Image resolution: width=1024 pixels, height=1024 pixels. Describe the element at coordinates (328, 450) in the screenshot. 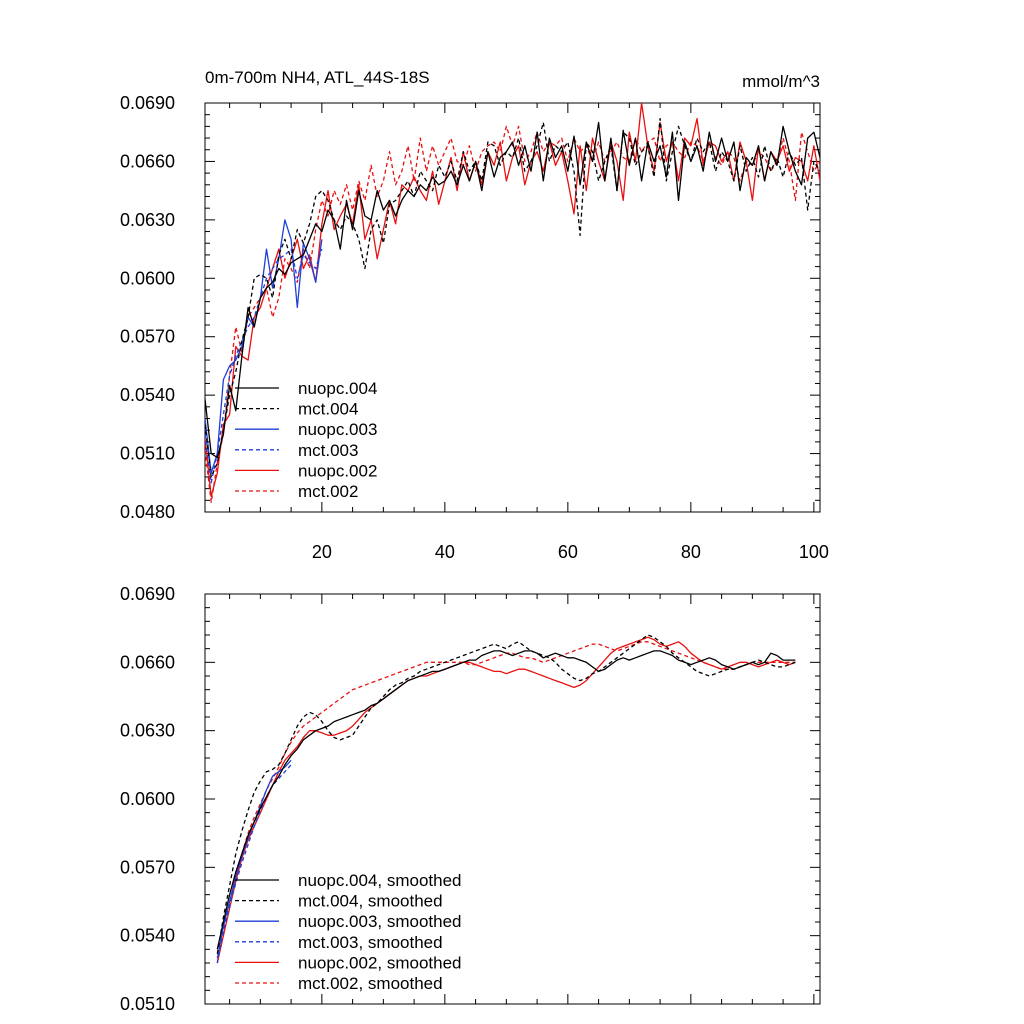

I see `legend-label: mct.003` at that location.